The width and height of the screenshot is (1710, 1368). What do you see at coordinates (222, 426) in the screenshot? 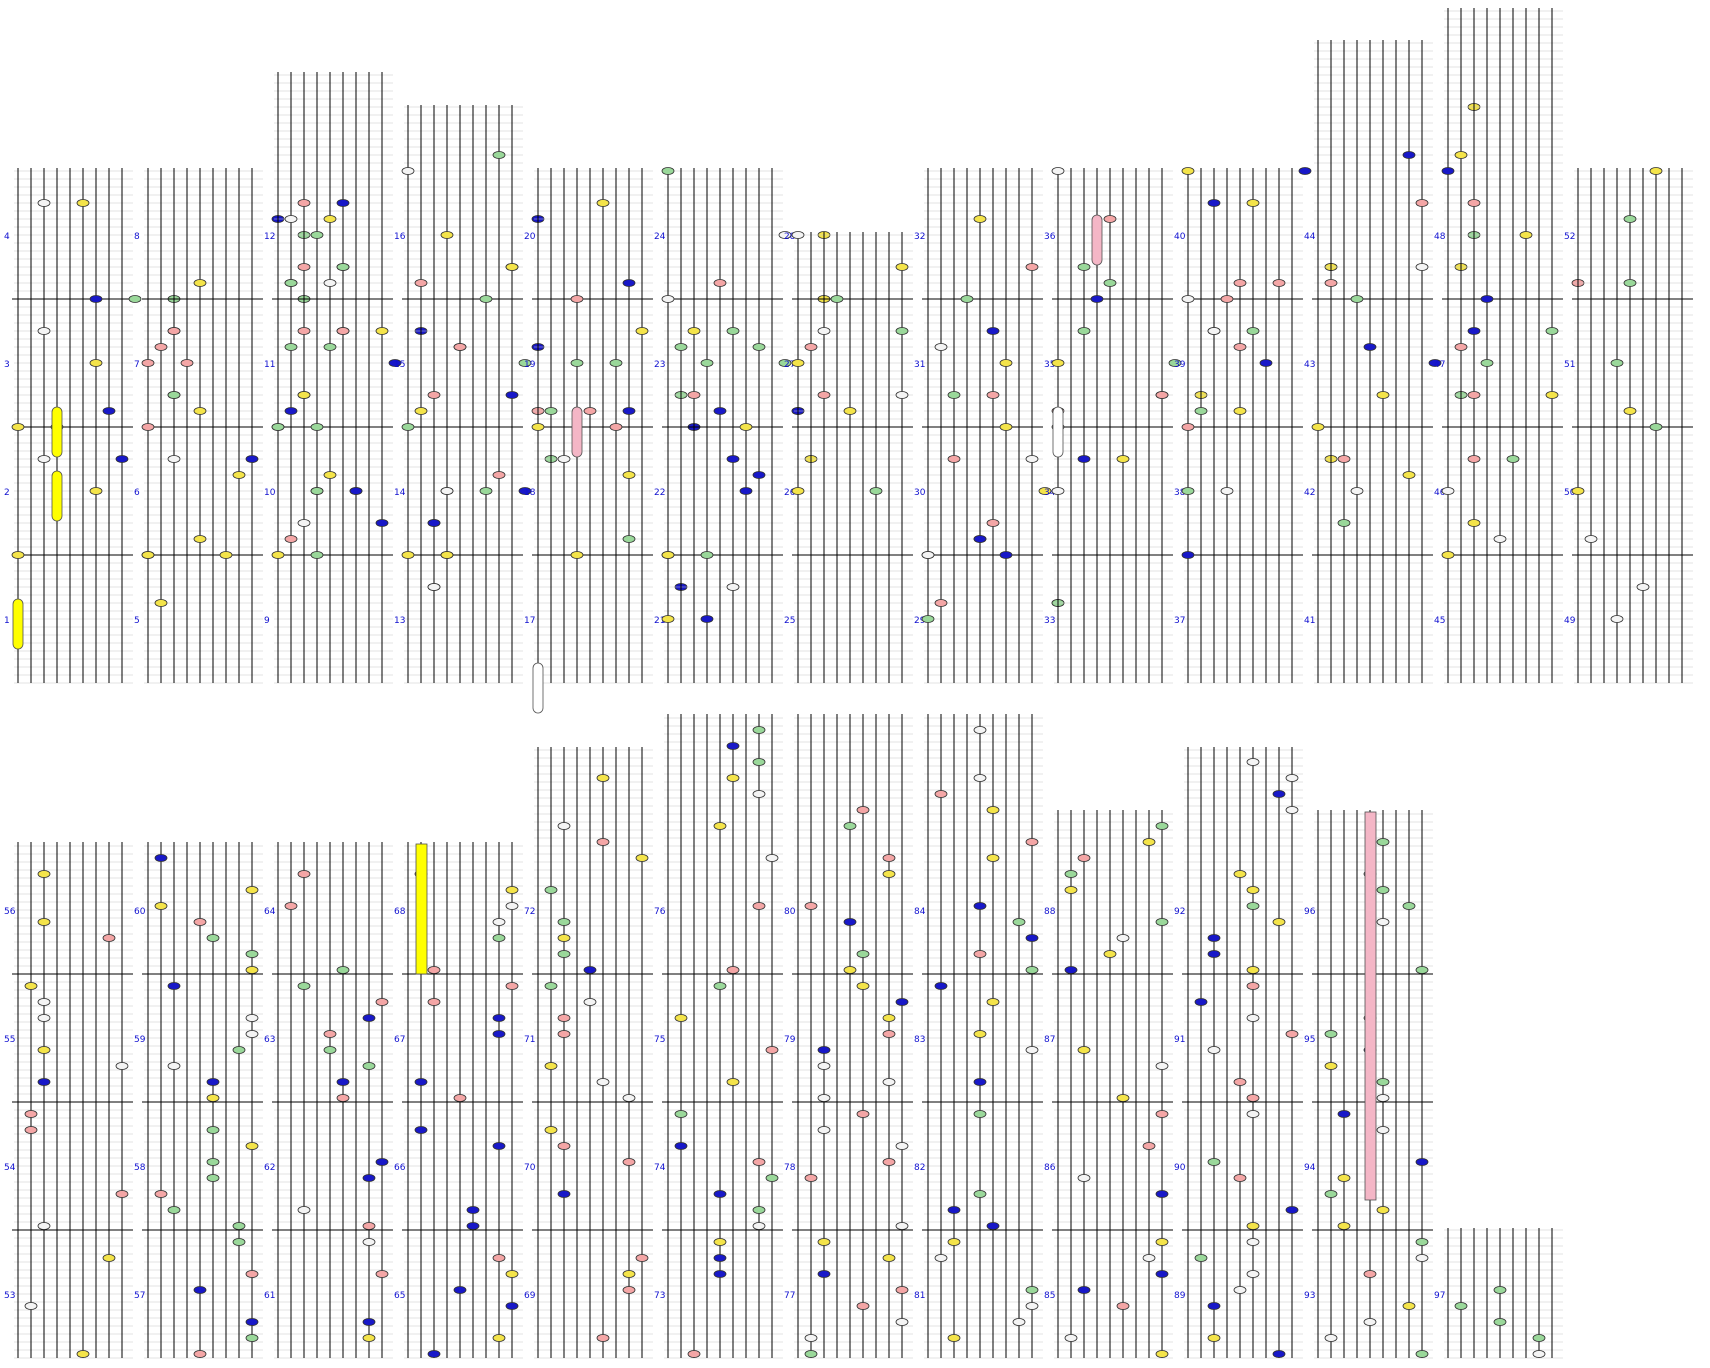
I see `measure-column: 5 6 7 8` at bounding box center [222, 426].